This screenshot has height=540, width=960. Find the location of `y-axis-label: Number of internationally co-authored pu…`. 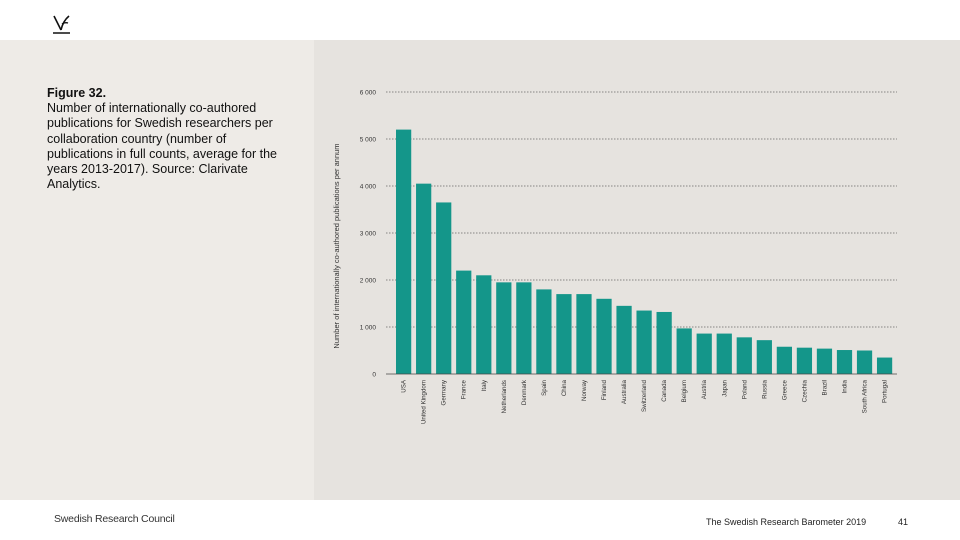

y-axis-label: Number of internationally co-authored pu… is located at coordinates (336, 245).